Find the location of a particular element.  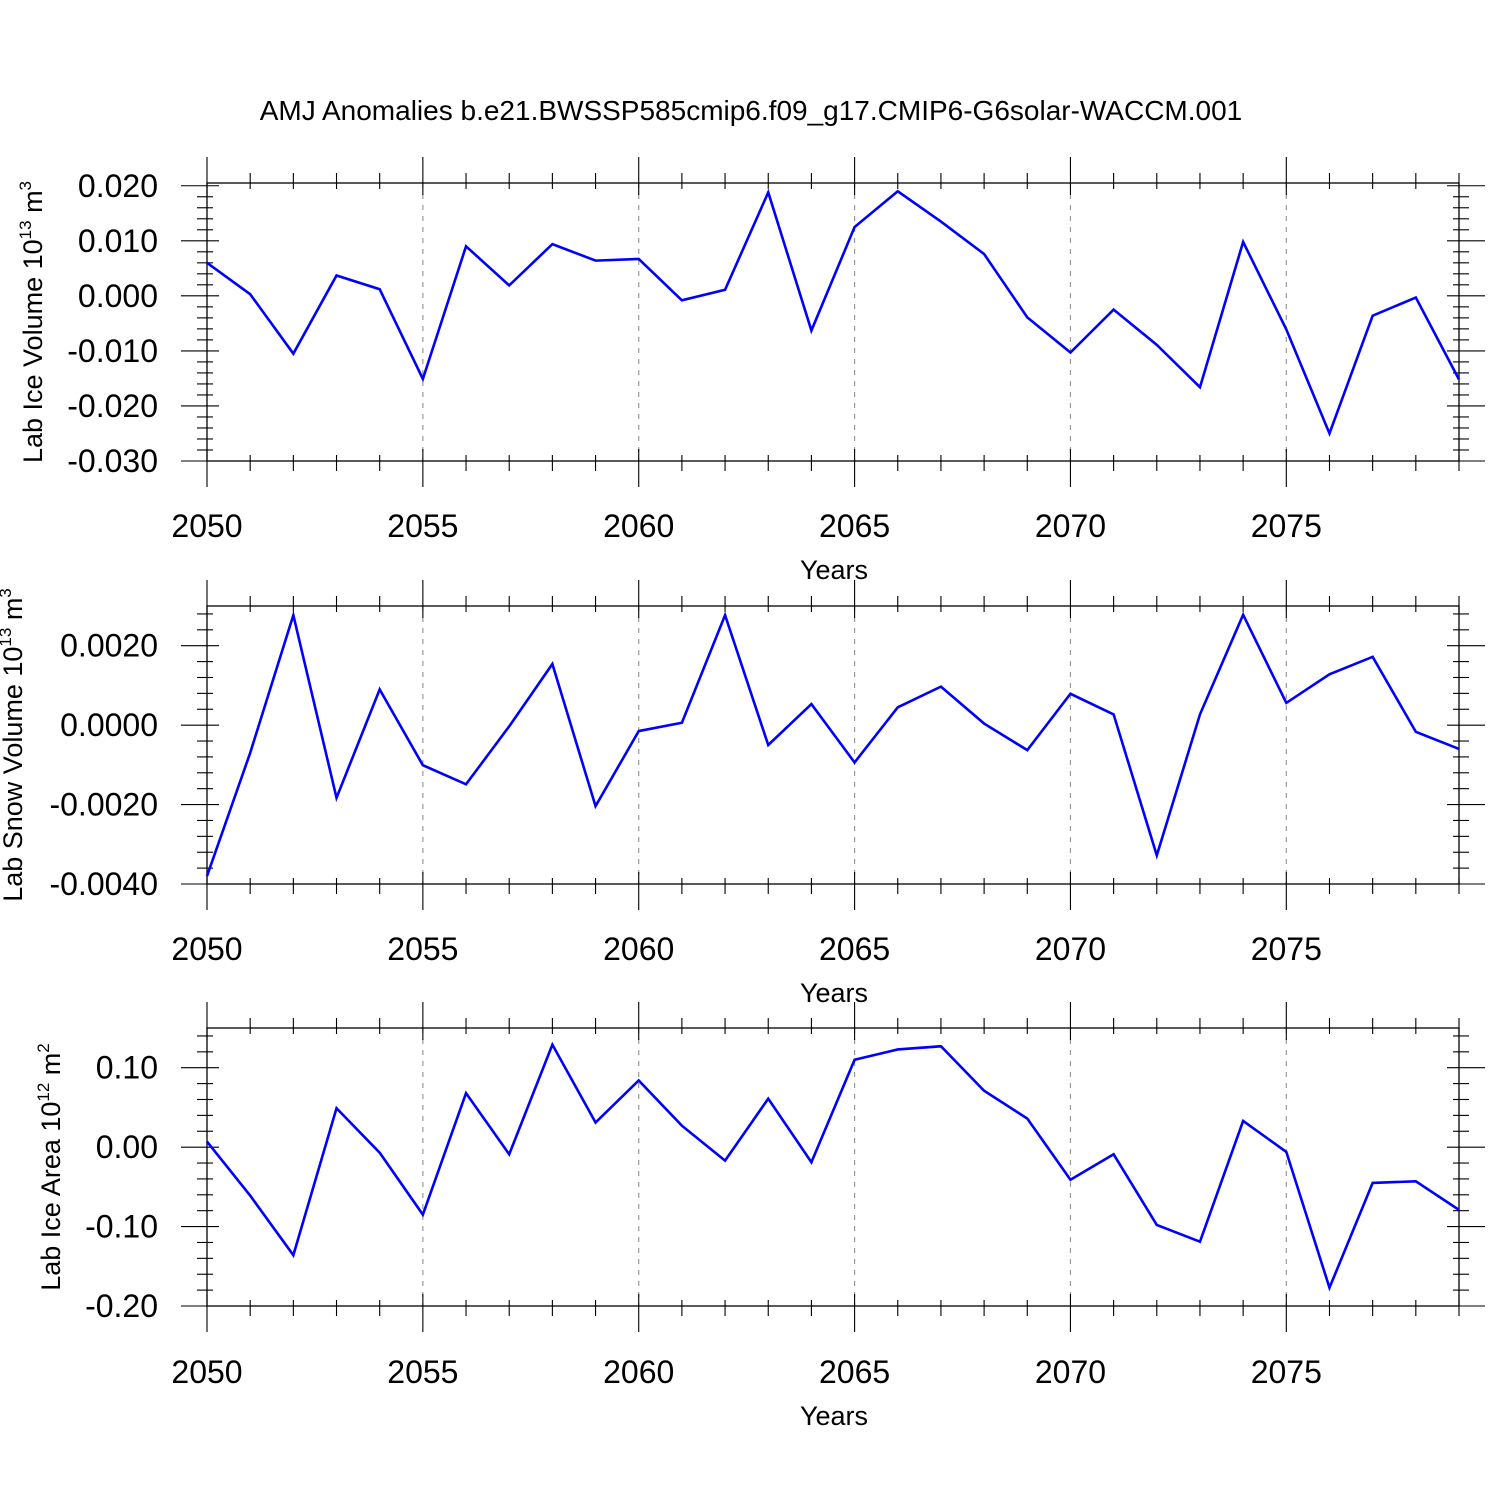

y-tick-label: -0.010 is located at coordinates (112, 351).